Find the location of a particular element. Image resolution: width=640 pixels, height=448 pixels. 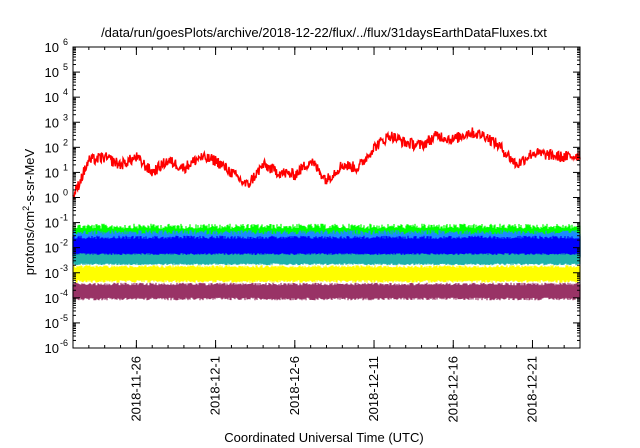

y-tick-label-exp: 5 is located at coordinates (65, 67).